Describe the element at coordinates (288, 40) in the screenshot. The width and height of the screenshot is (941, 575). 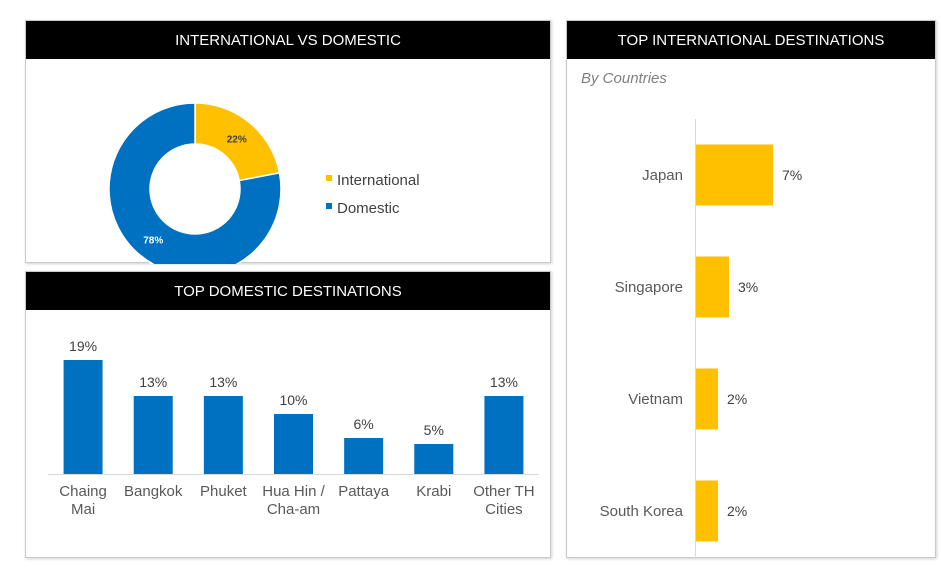
I see `intl-vs-domestic-title: INTERNATIONAL VS DOMESTIC` at that location.